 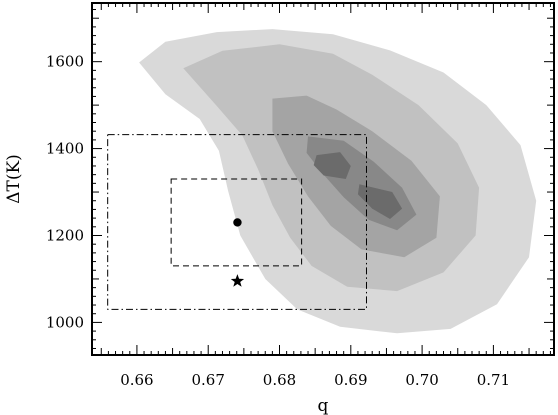 What do you see at coordinates (279, 380) in the screenshot?
I see `x-tick-label: 0.68` at bounding box center [279, 380].